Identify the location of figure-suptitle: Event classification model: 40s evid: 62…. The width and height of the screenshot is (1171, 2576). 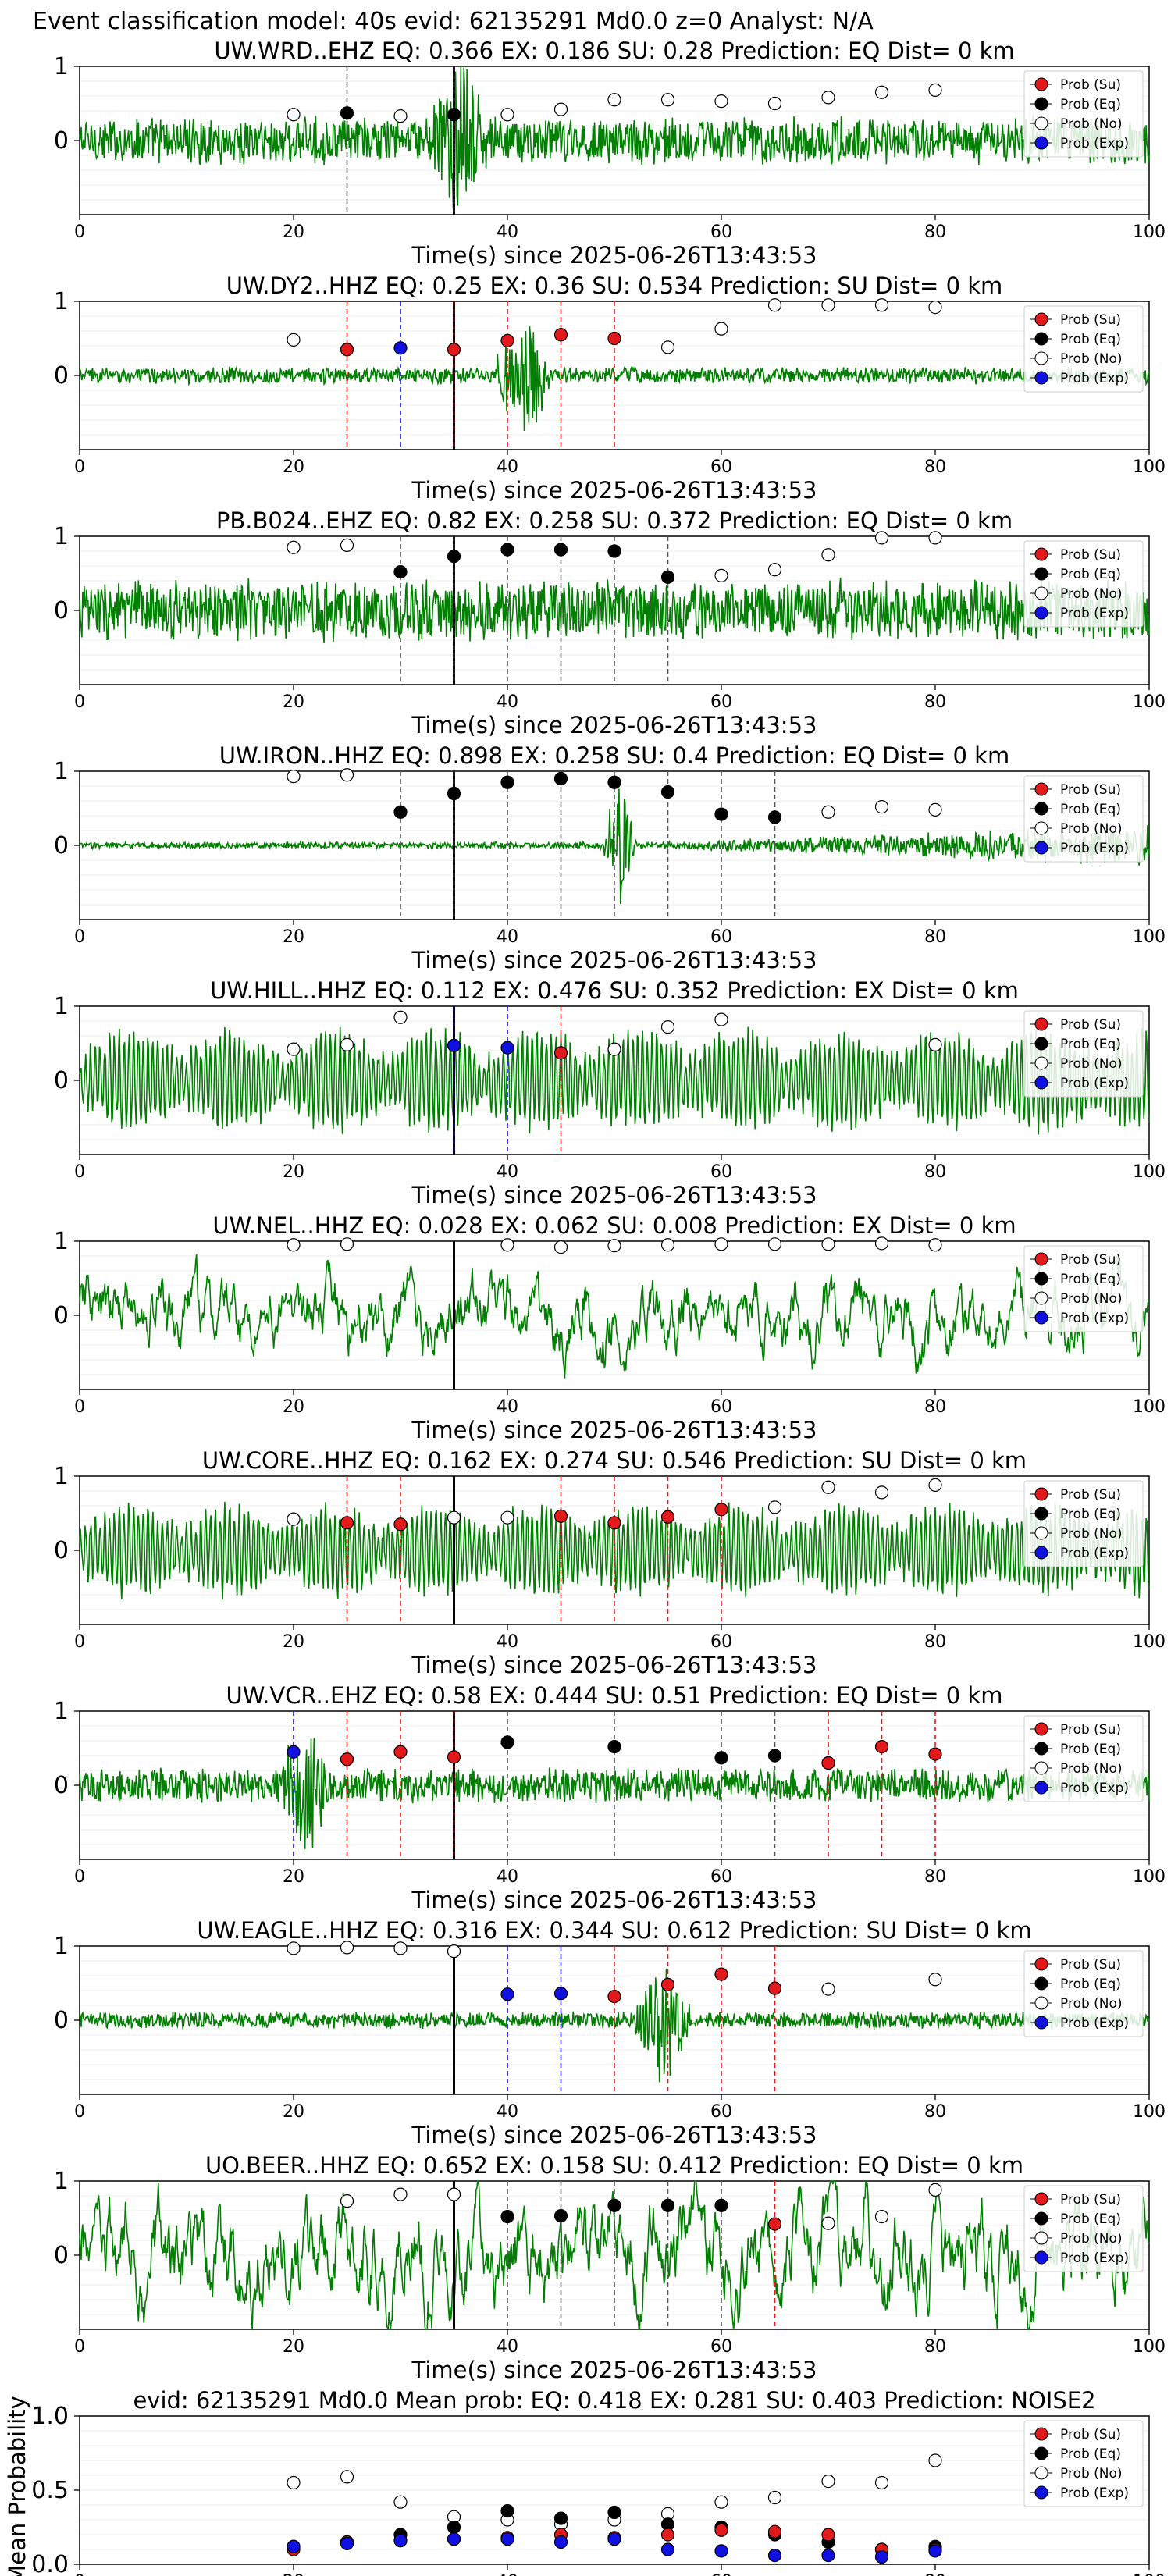
(453, 21).